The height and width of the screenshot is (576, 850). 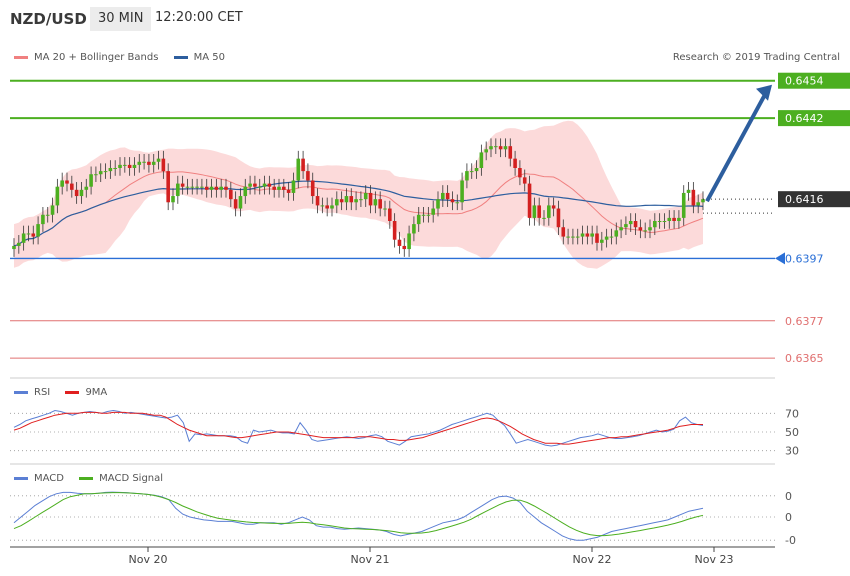 What do you see at coordinates (756, 57) in the screenshot?
I see `copyright: Research © 2019 Trading Central` at bounding box center [756, 57].